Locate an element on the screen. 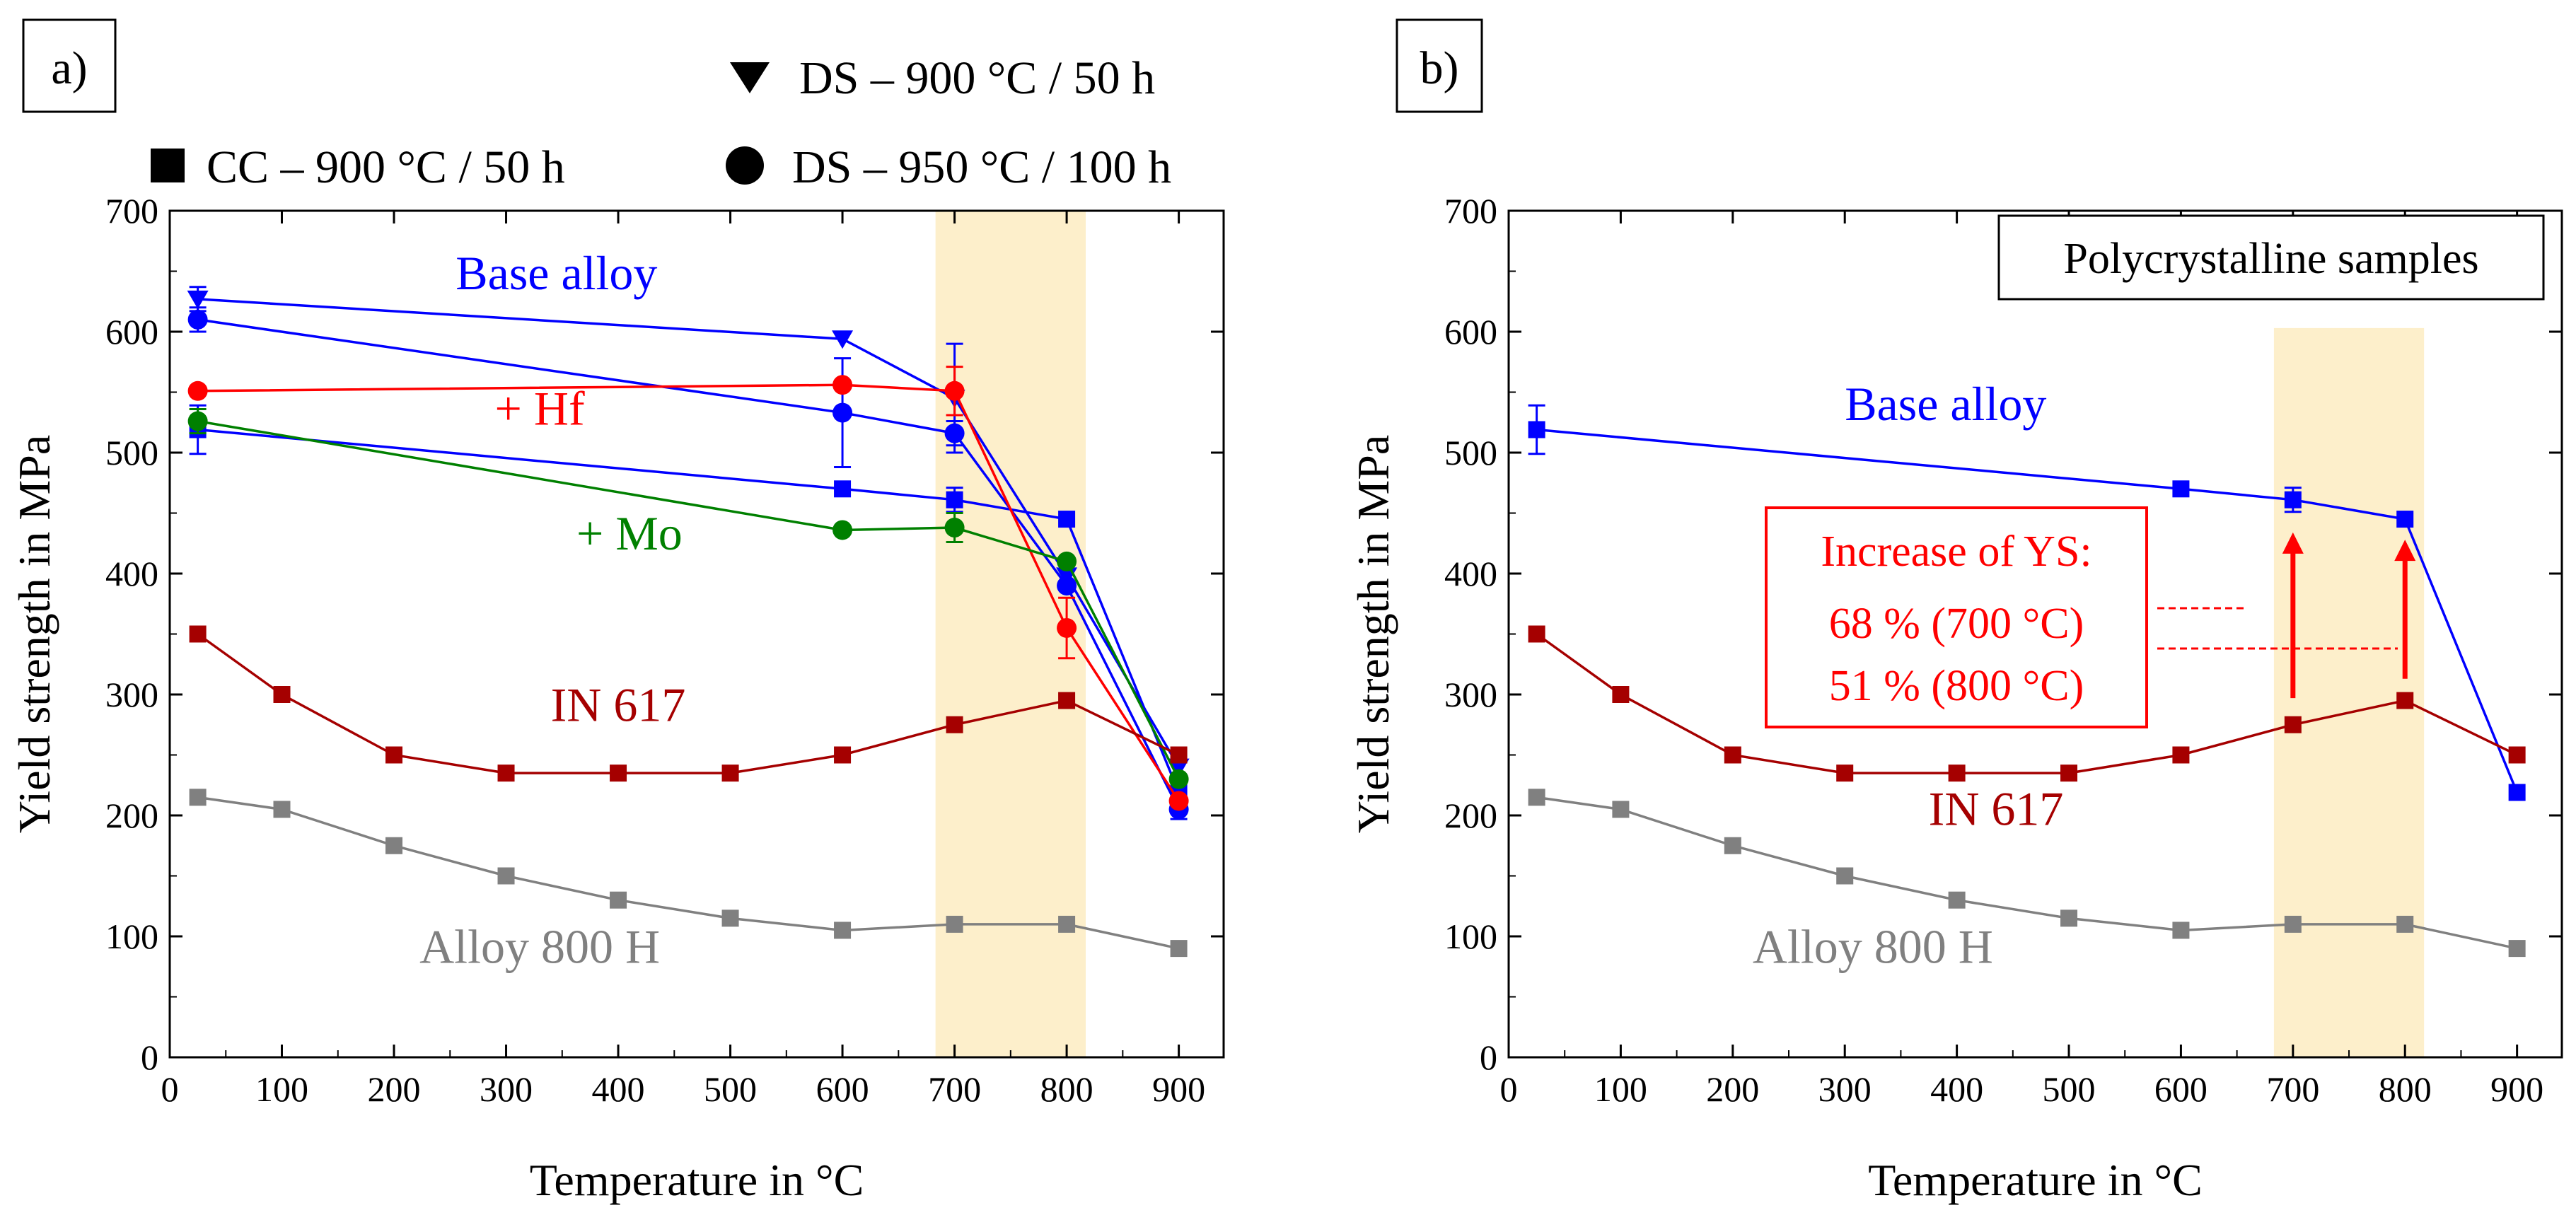 The image size is (2576, 1215). increase-line-3: 51 % (800 °C) is located at coordinates (1956, 686).